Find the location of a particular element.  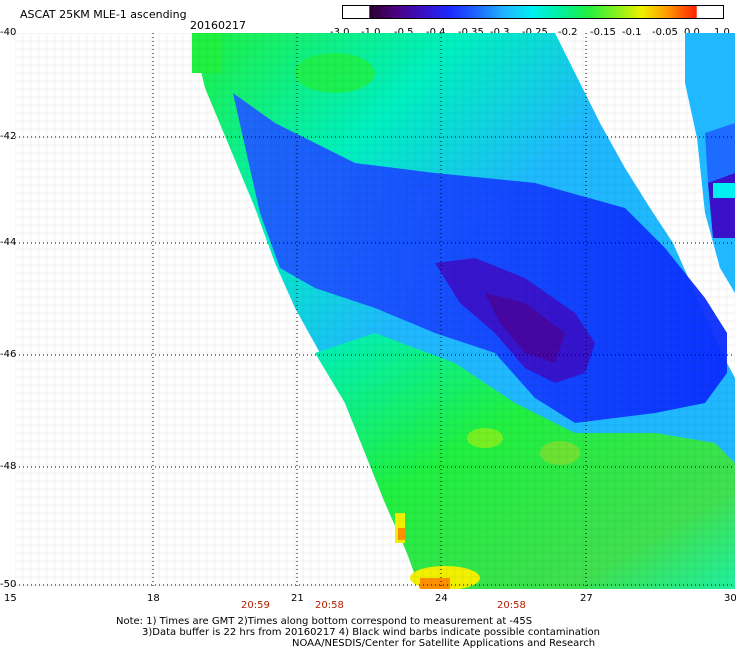

lon-label: 30 is located at coordinates (730, 598).